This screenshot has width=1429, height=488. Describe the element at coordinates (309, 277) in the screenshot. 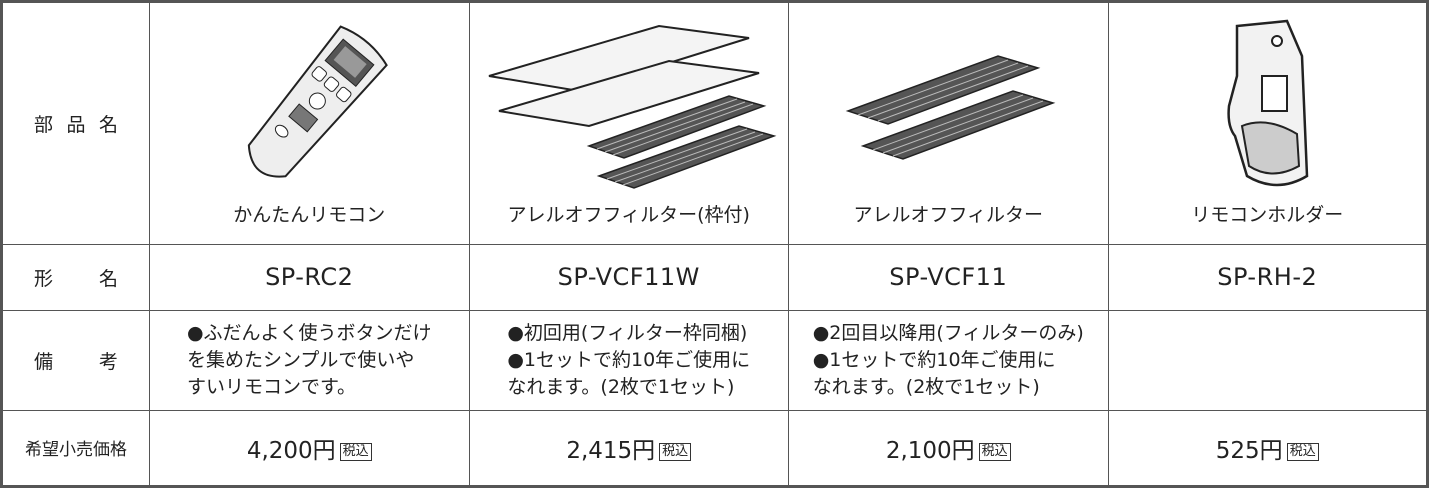

I see `model-number: SP-RC2` at that location.